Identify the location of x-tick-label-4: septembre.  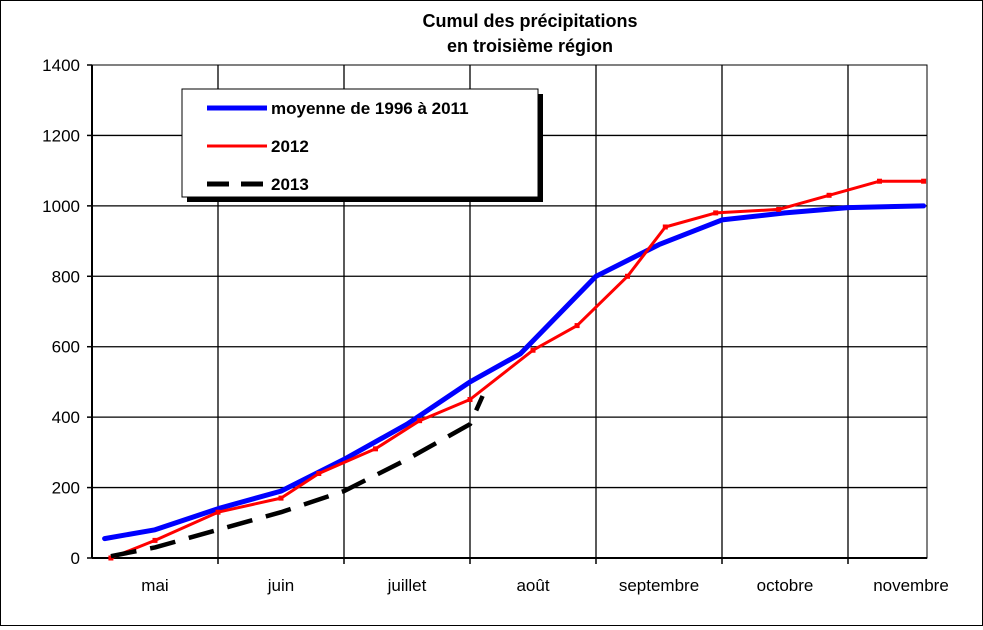
(659, 585).